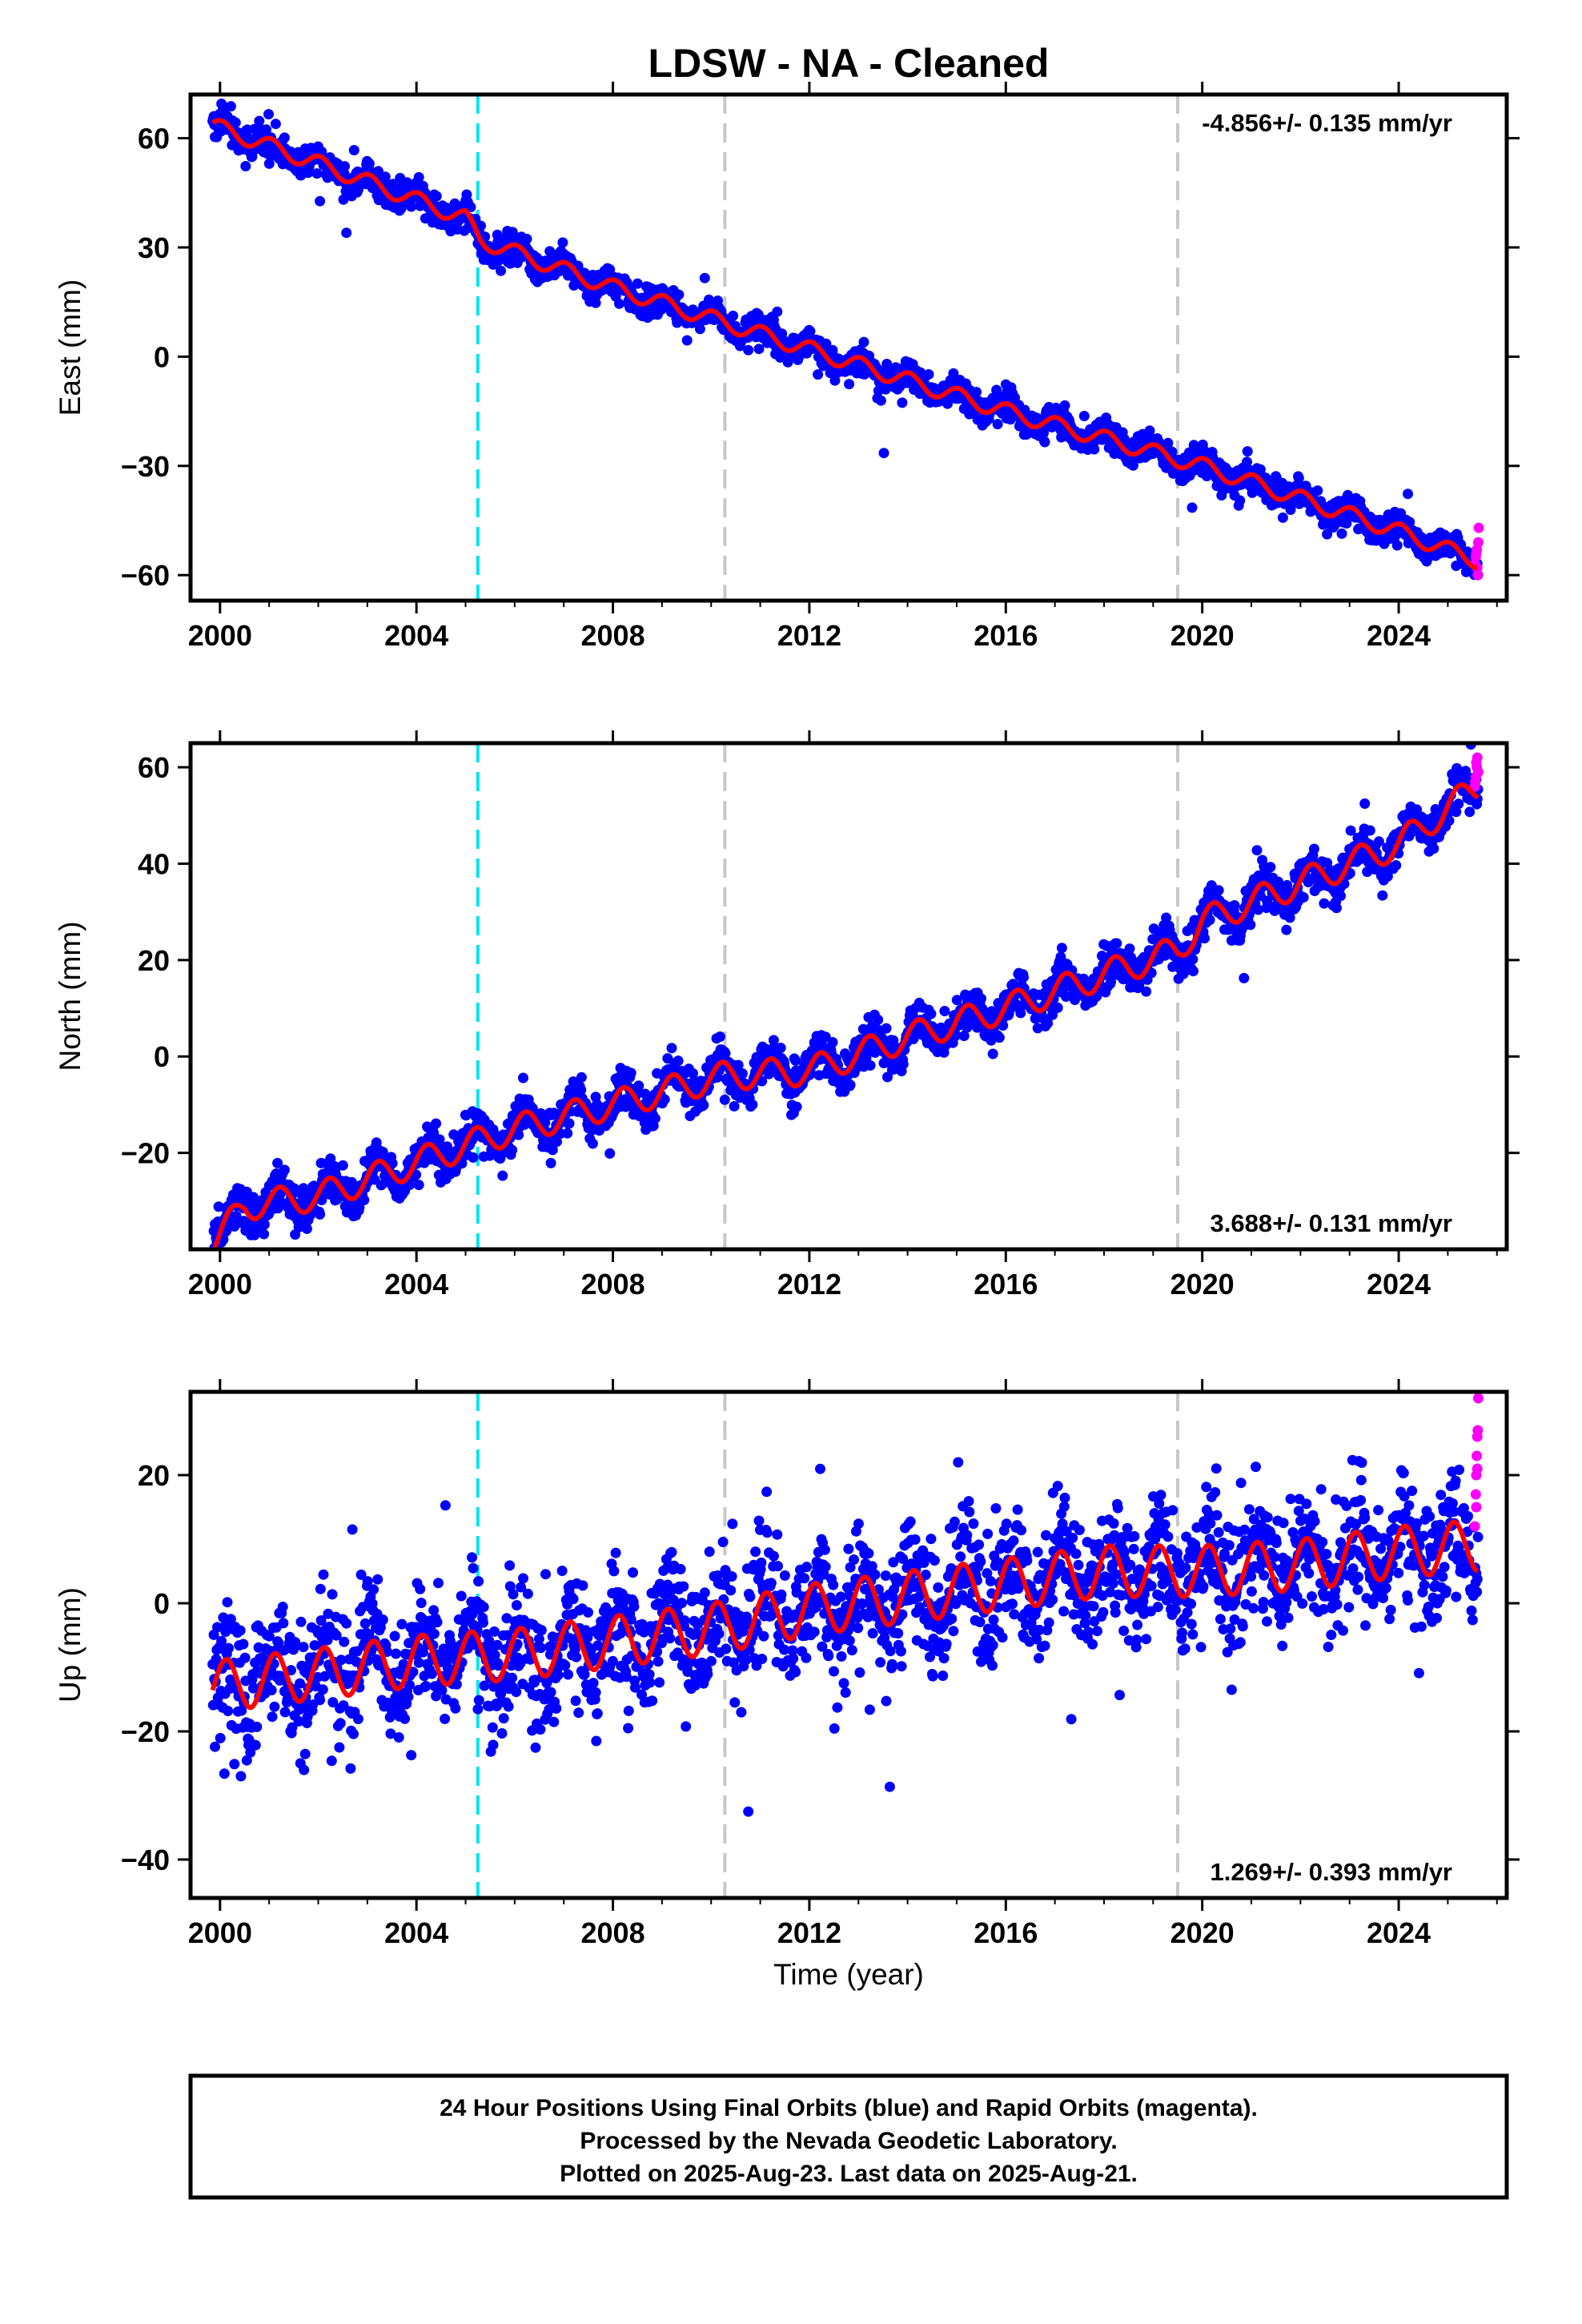 Image resolution: width=1582 pixels, height=2324 pixels. I want to click on x-tick-label: 2008, so click(613, 1284).